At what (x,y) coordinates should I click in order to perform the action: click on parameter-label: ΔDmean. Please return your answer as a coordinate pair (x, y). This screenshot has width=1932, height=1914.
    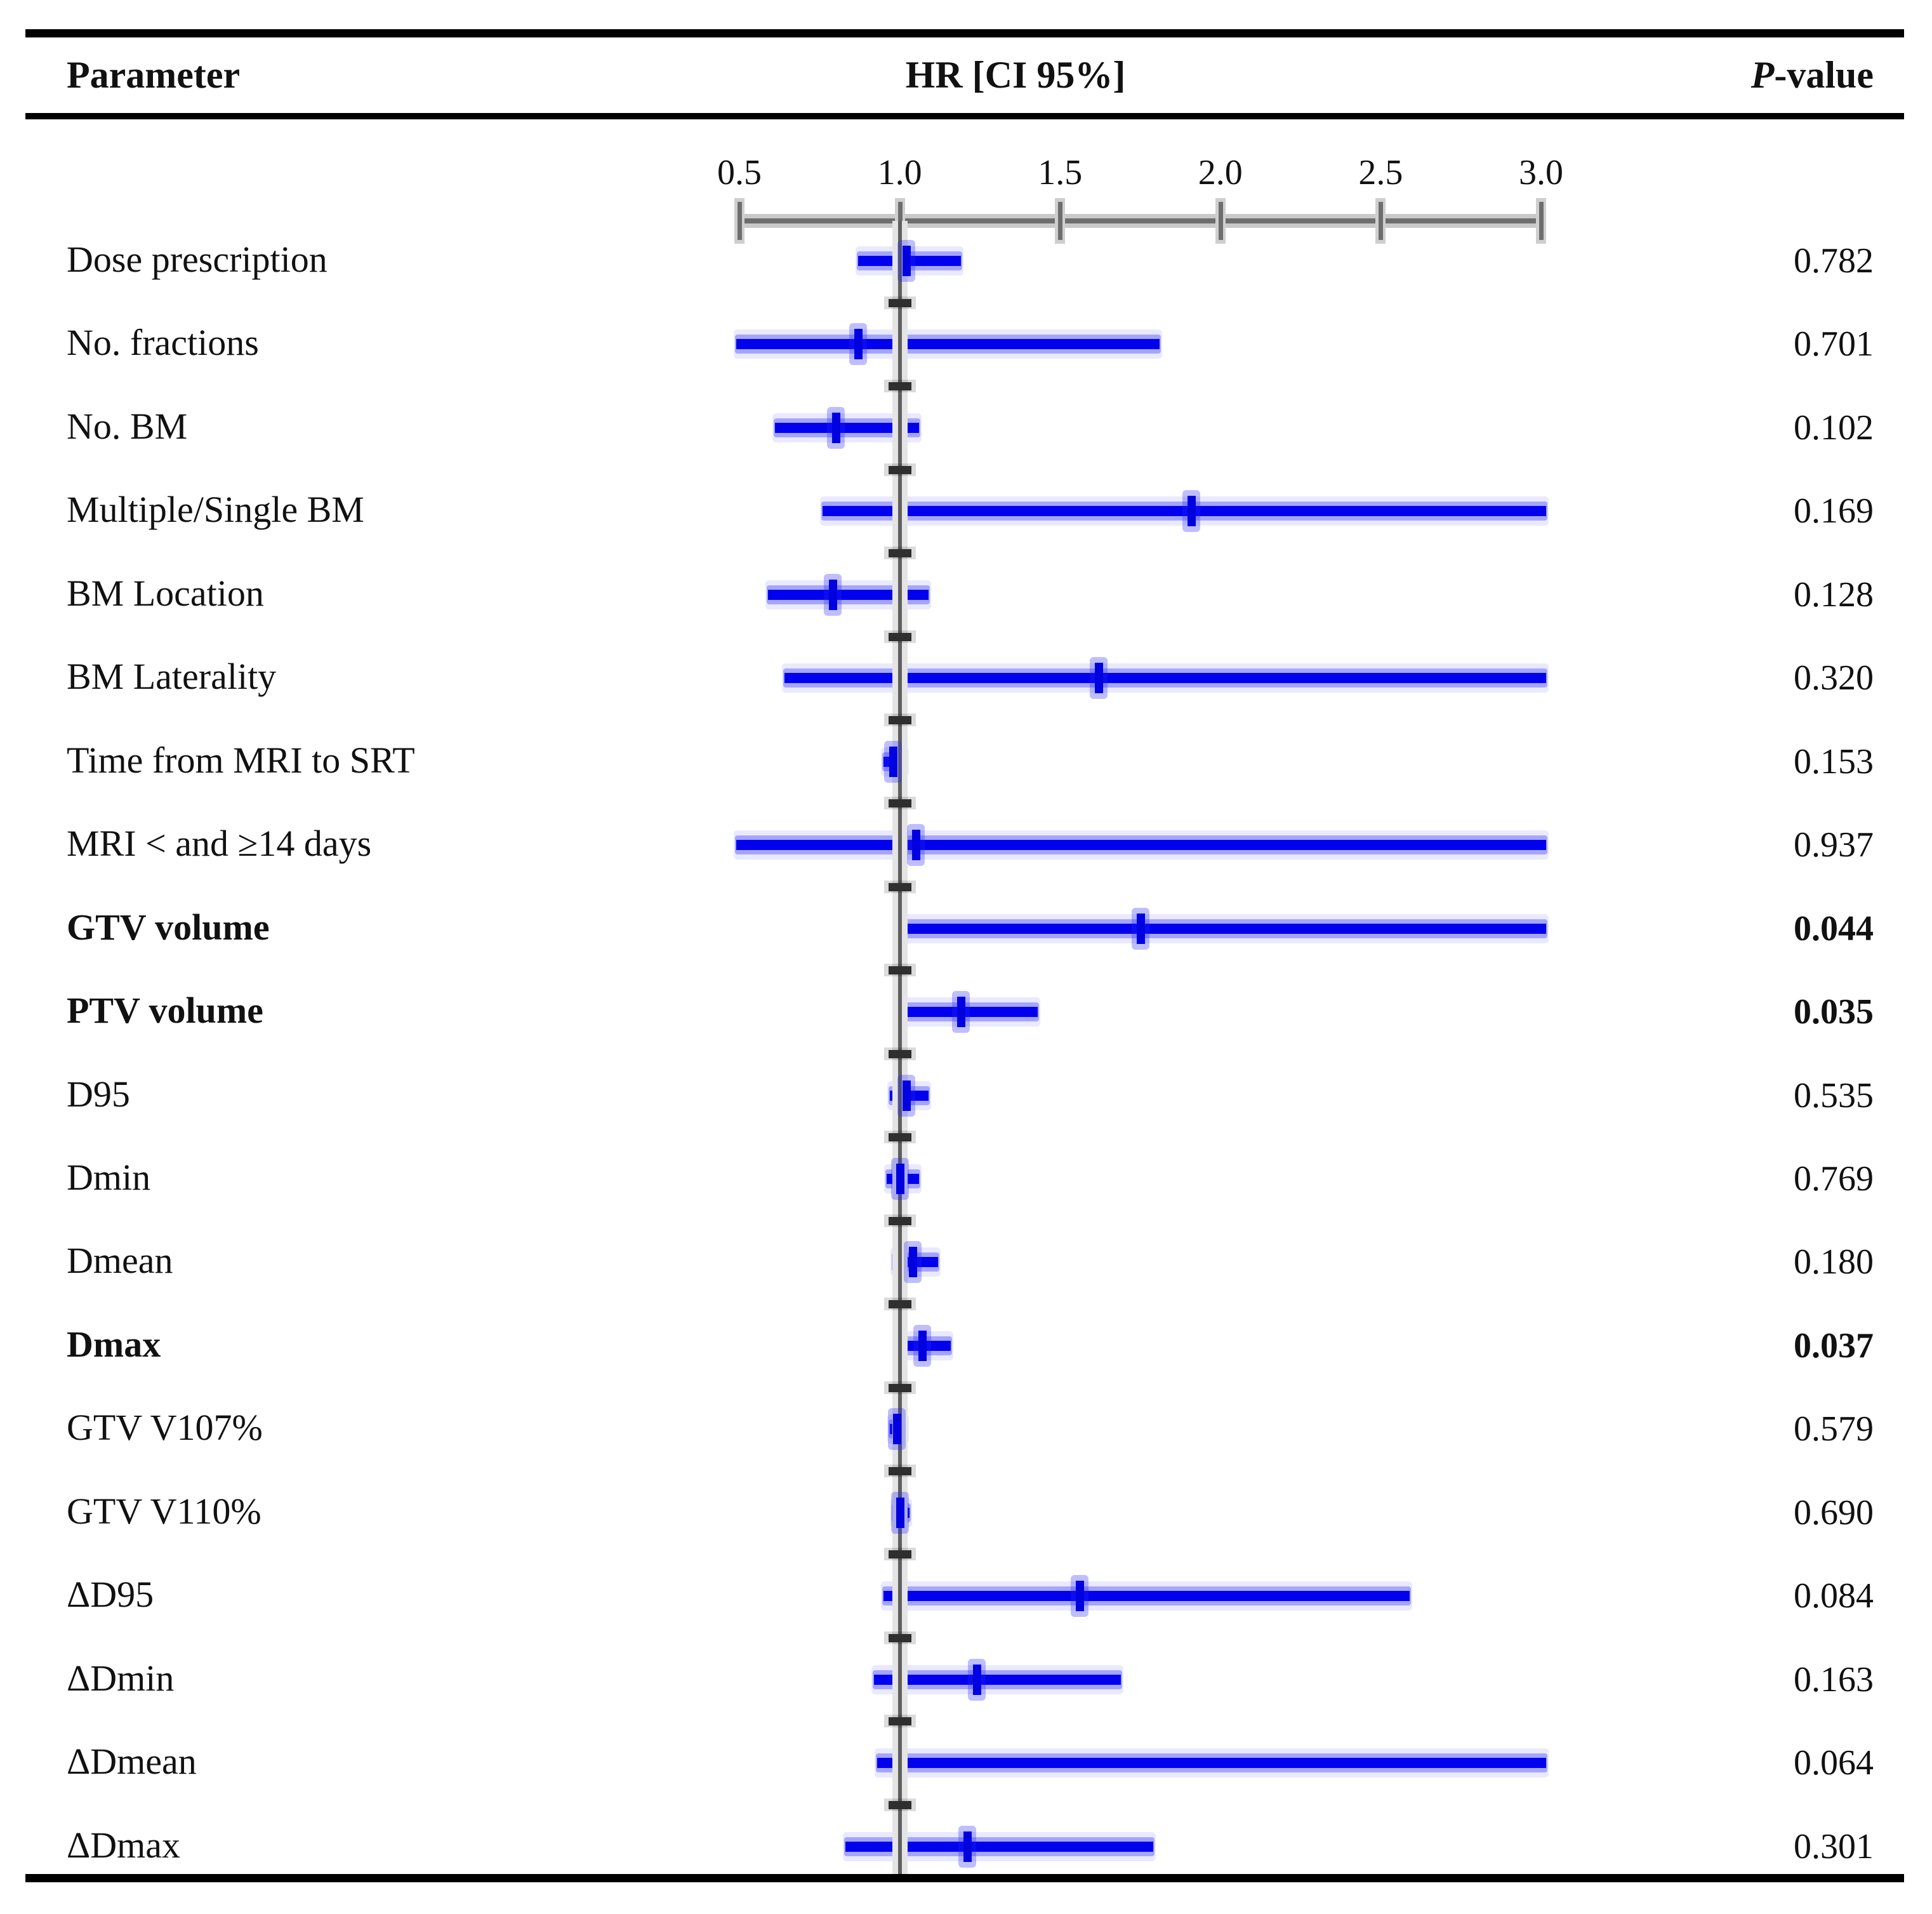
    Looking at the image, I should click on (132, 1762).